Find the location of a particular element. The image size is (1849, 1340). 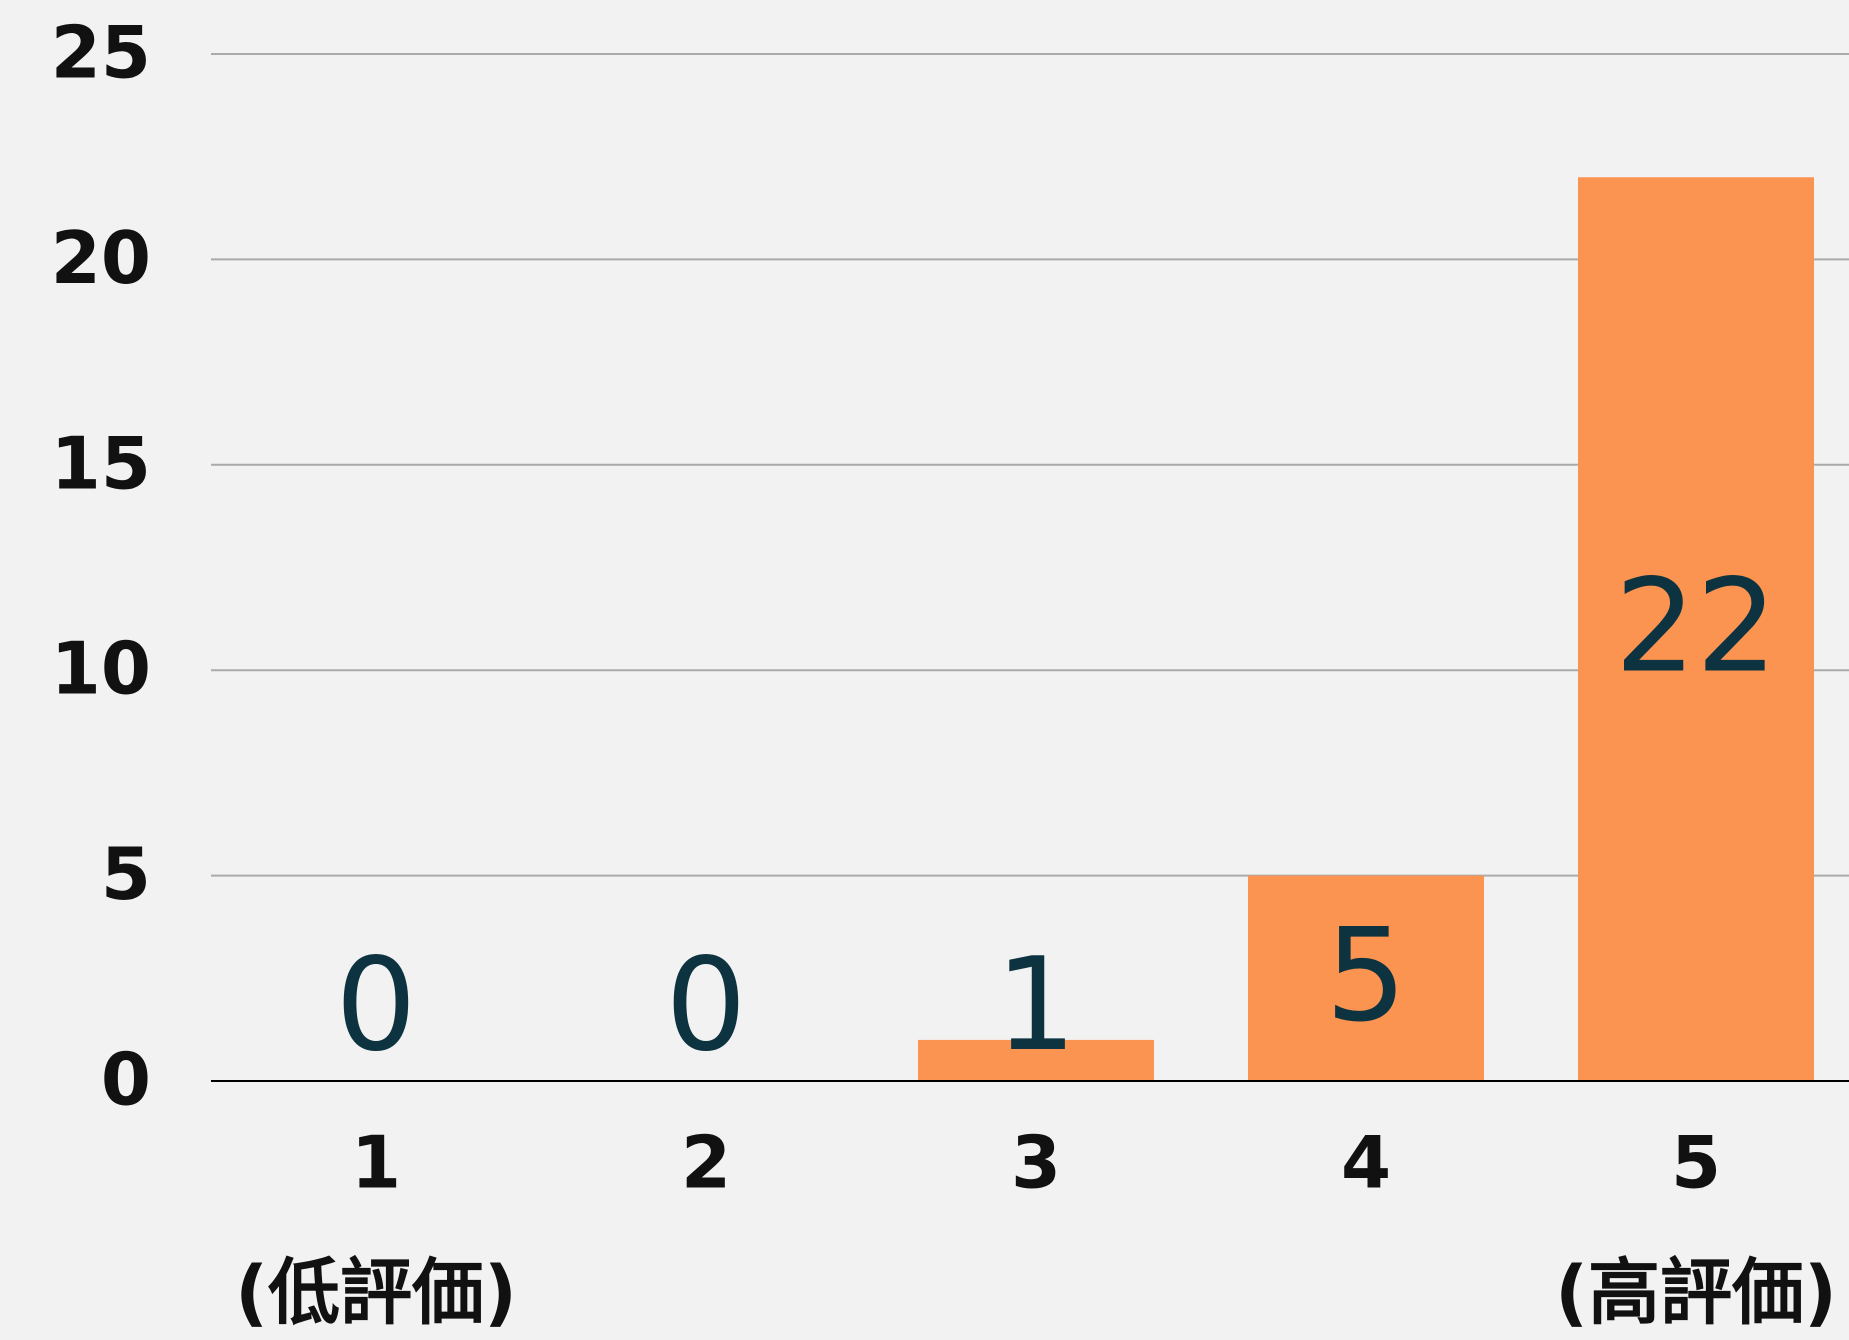

y-tick-label: 10 is located at coordinates (101, 669).